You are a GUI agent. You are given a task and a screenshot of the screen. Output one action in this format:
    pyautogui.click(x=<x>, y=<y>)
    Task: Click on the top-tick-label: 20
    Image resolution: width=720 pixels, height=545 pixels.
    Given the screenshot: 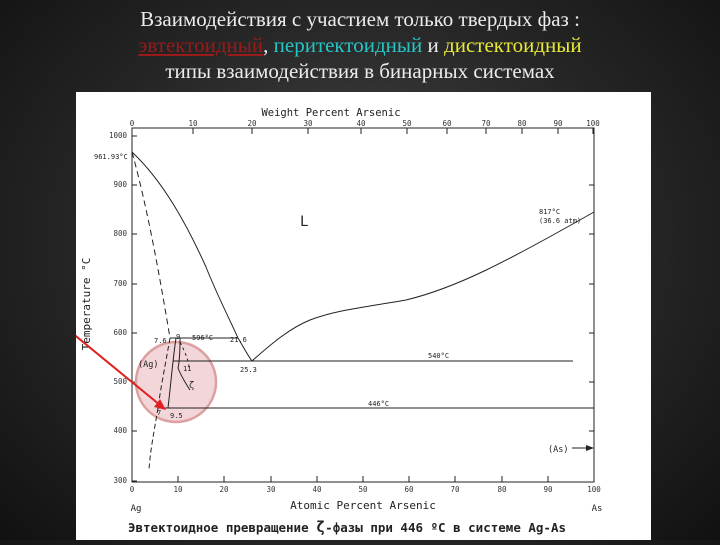 What is the action you would take?
    pyautogui.click(x=252, y=123)
    